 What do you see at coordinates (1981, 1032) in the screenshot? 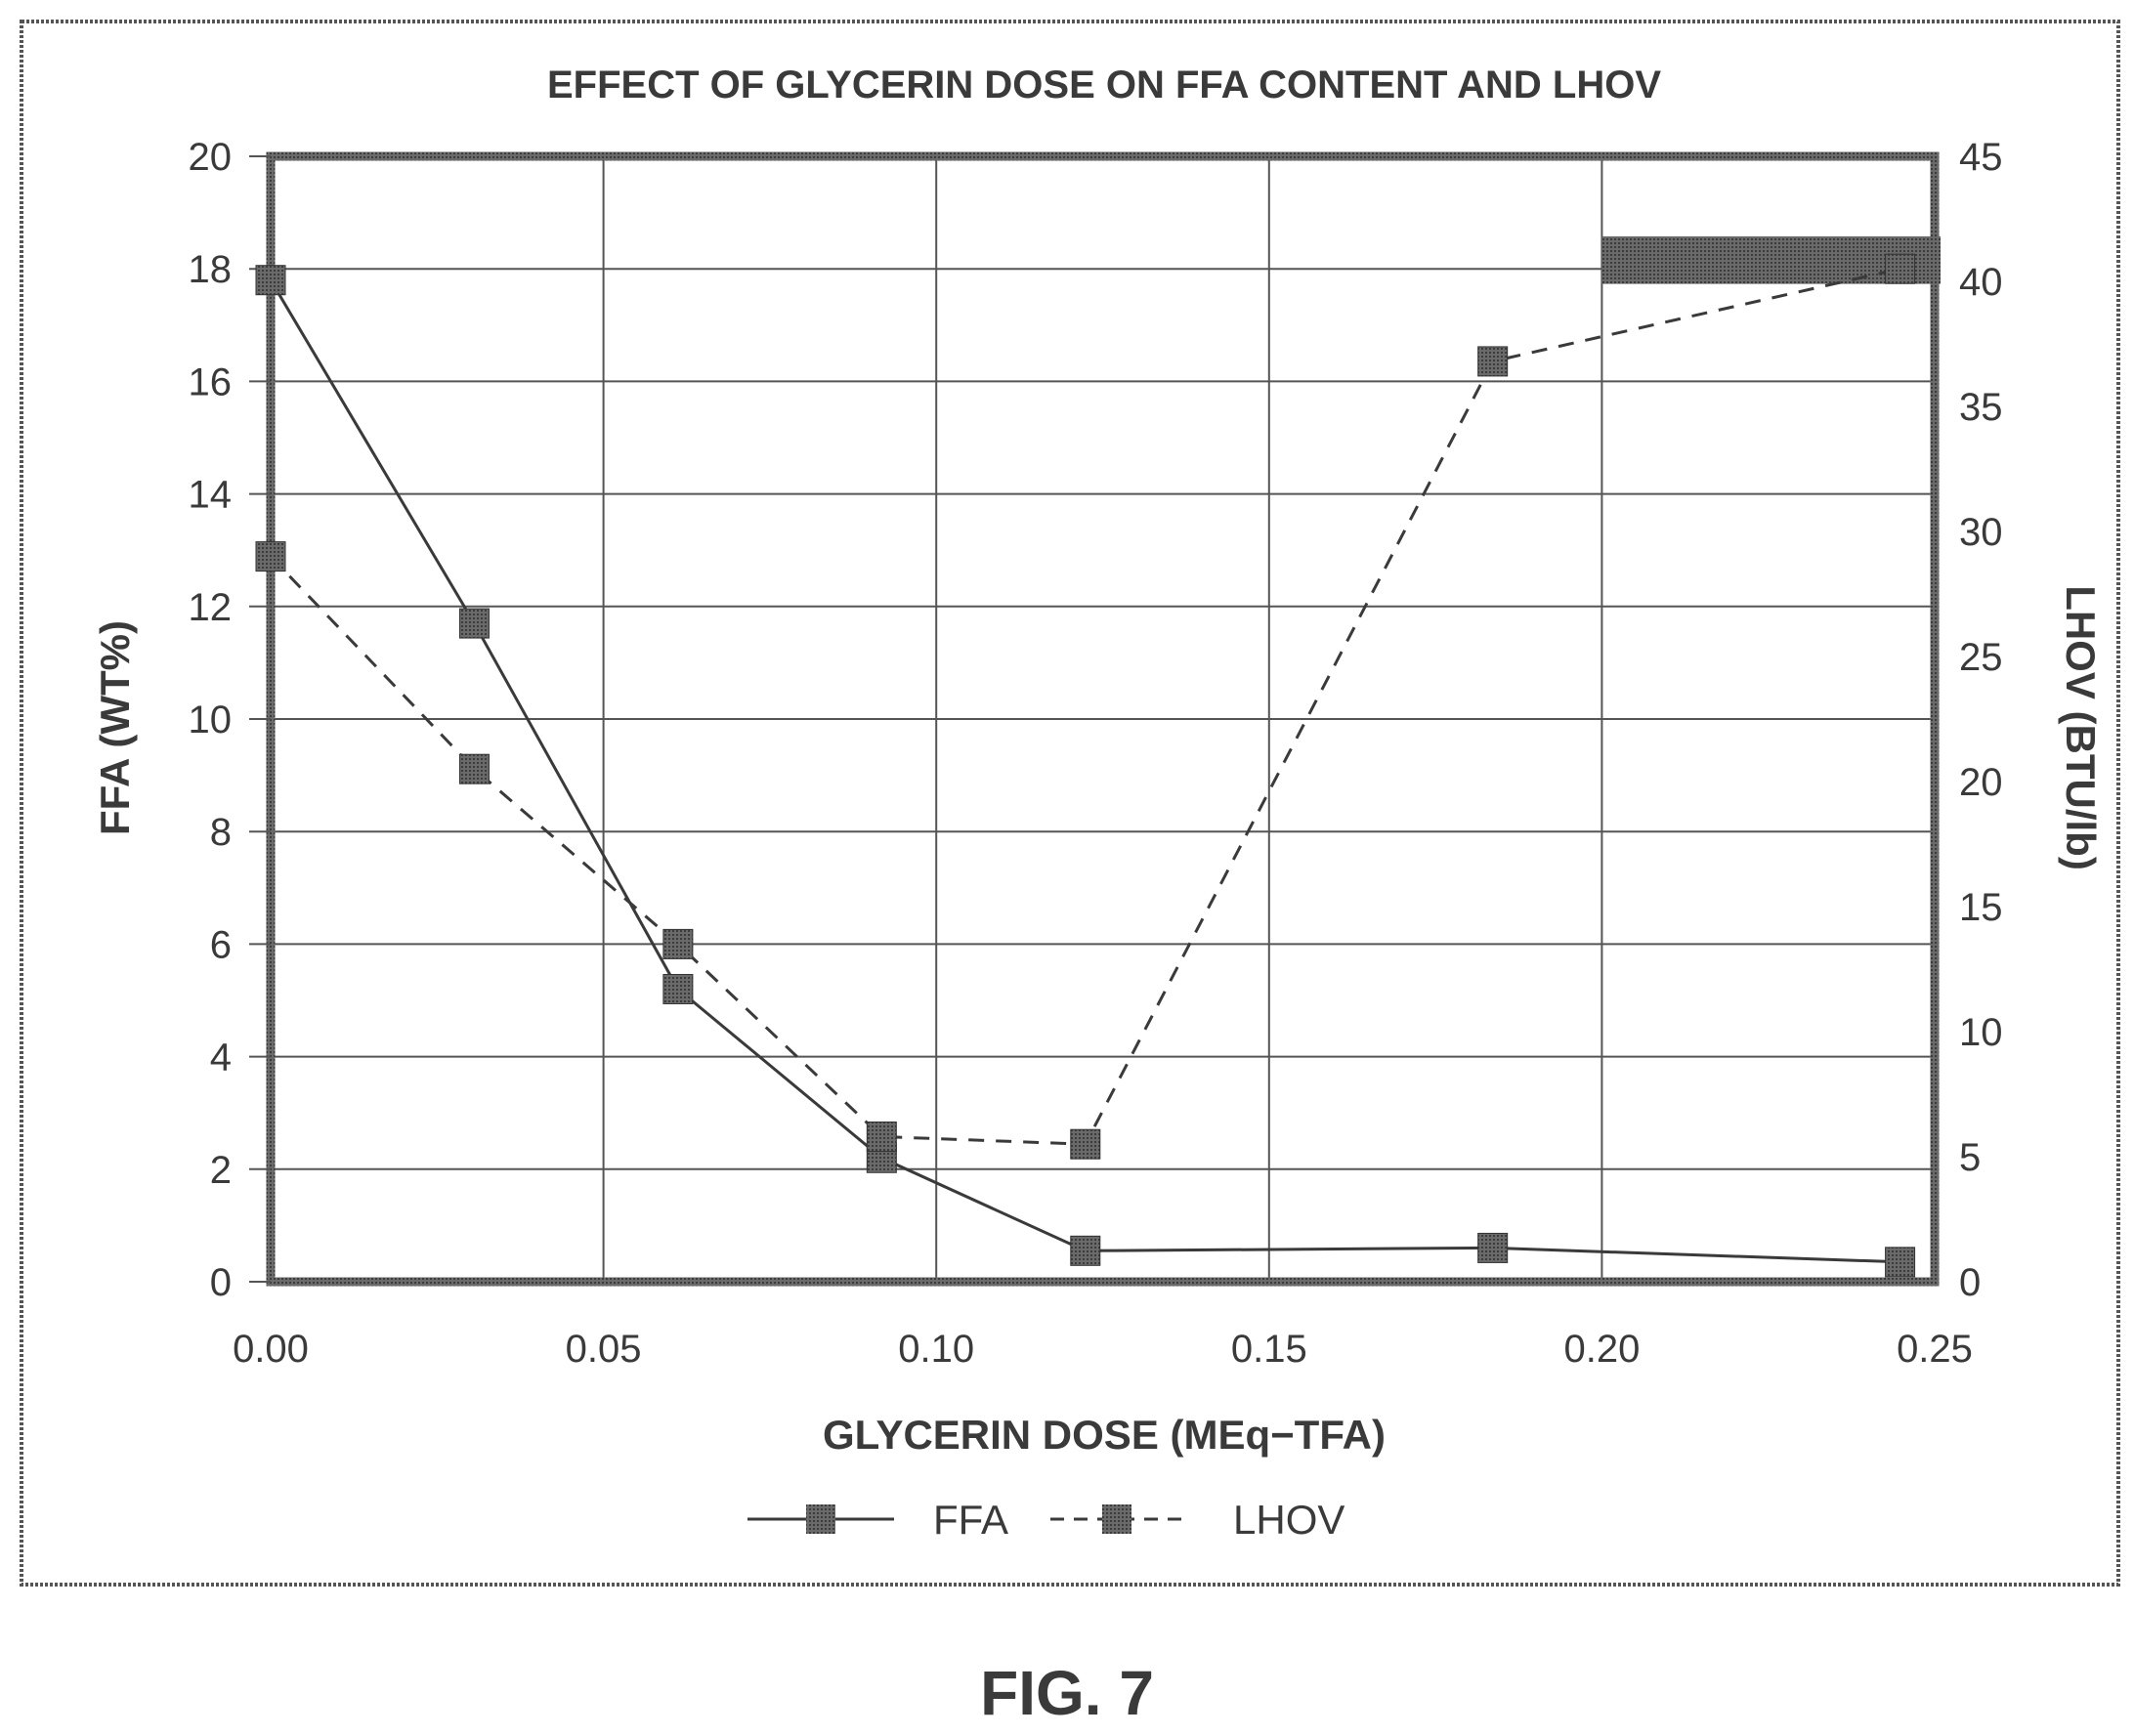
I see `y2-tick-label: 10` at bounding box center [1981, 1032].